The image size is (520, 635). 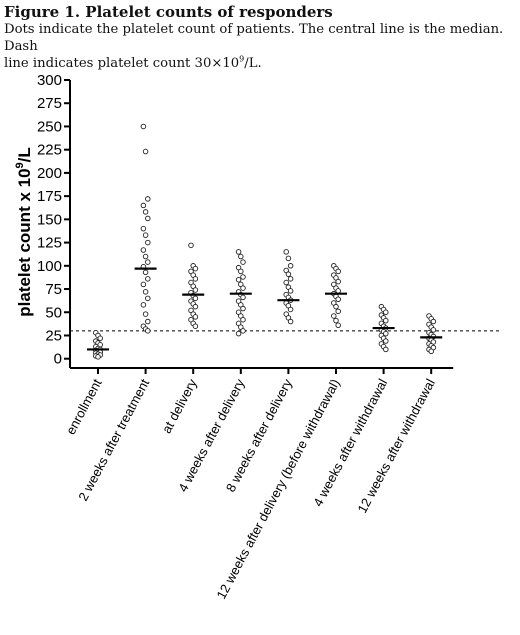 I want to click on y-tick-label: 0, so click(x=58, y=359).